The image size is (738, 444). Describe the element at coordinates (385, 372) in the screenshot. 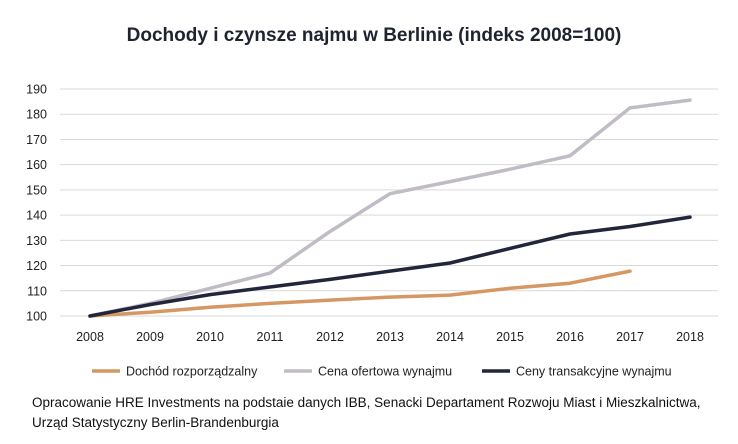

I see `legend-label-2: Cena ofertowa wynajmu` at that location.